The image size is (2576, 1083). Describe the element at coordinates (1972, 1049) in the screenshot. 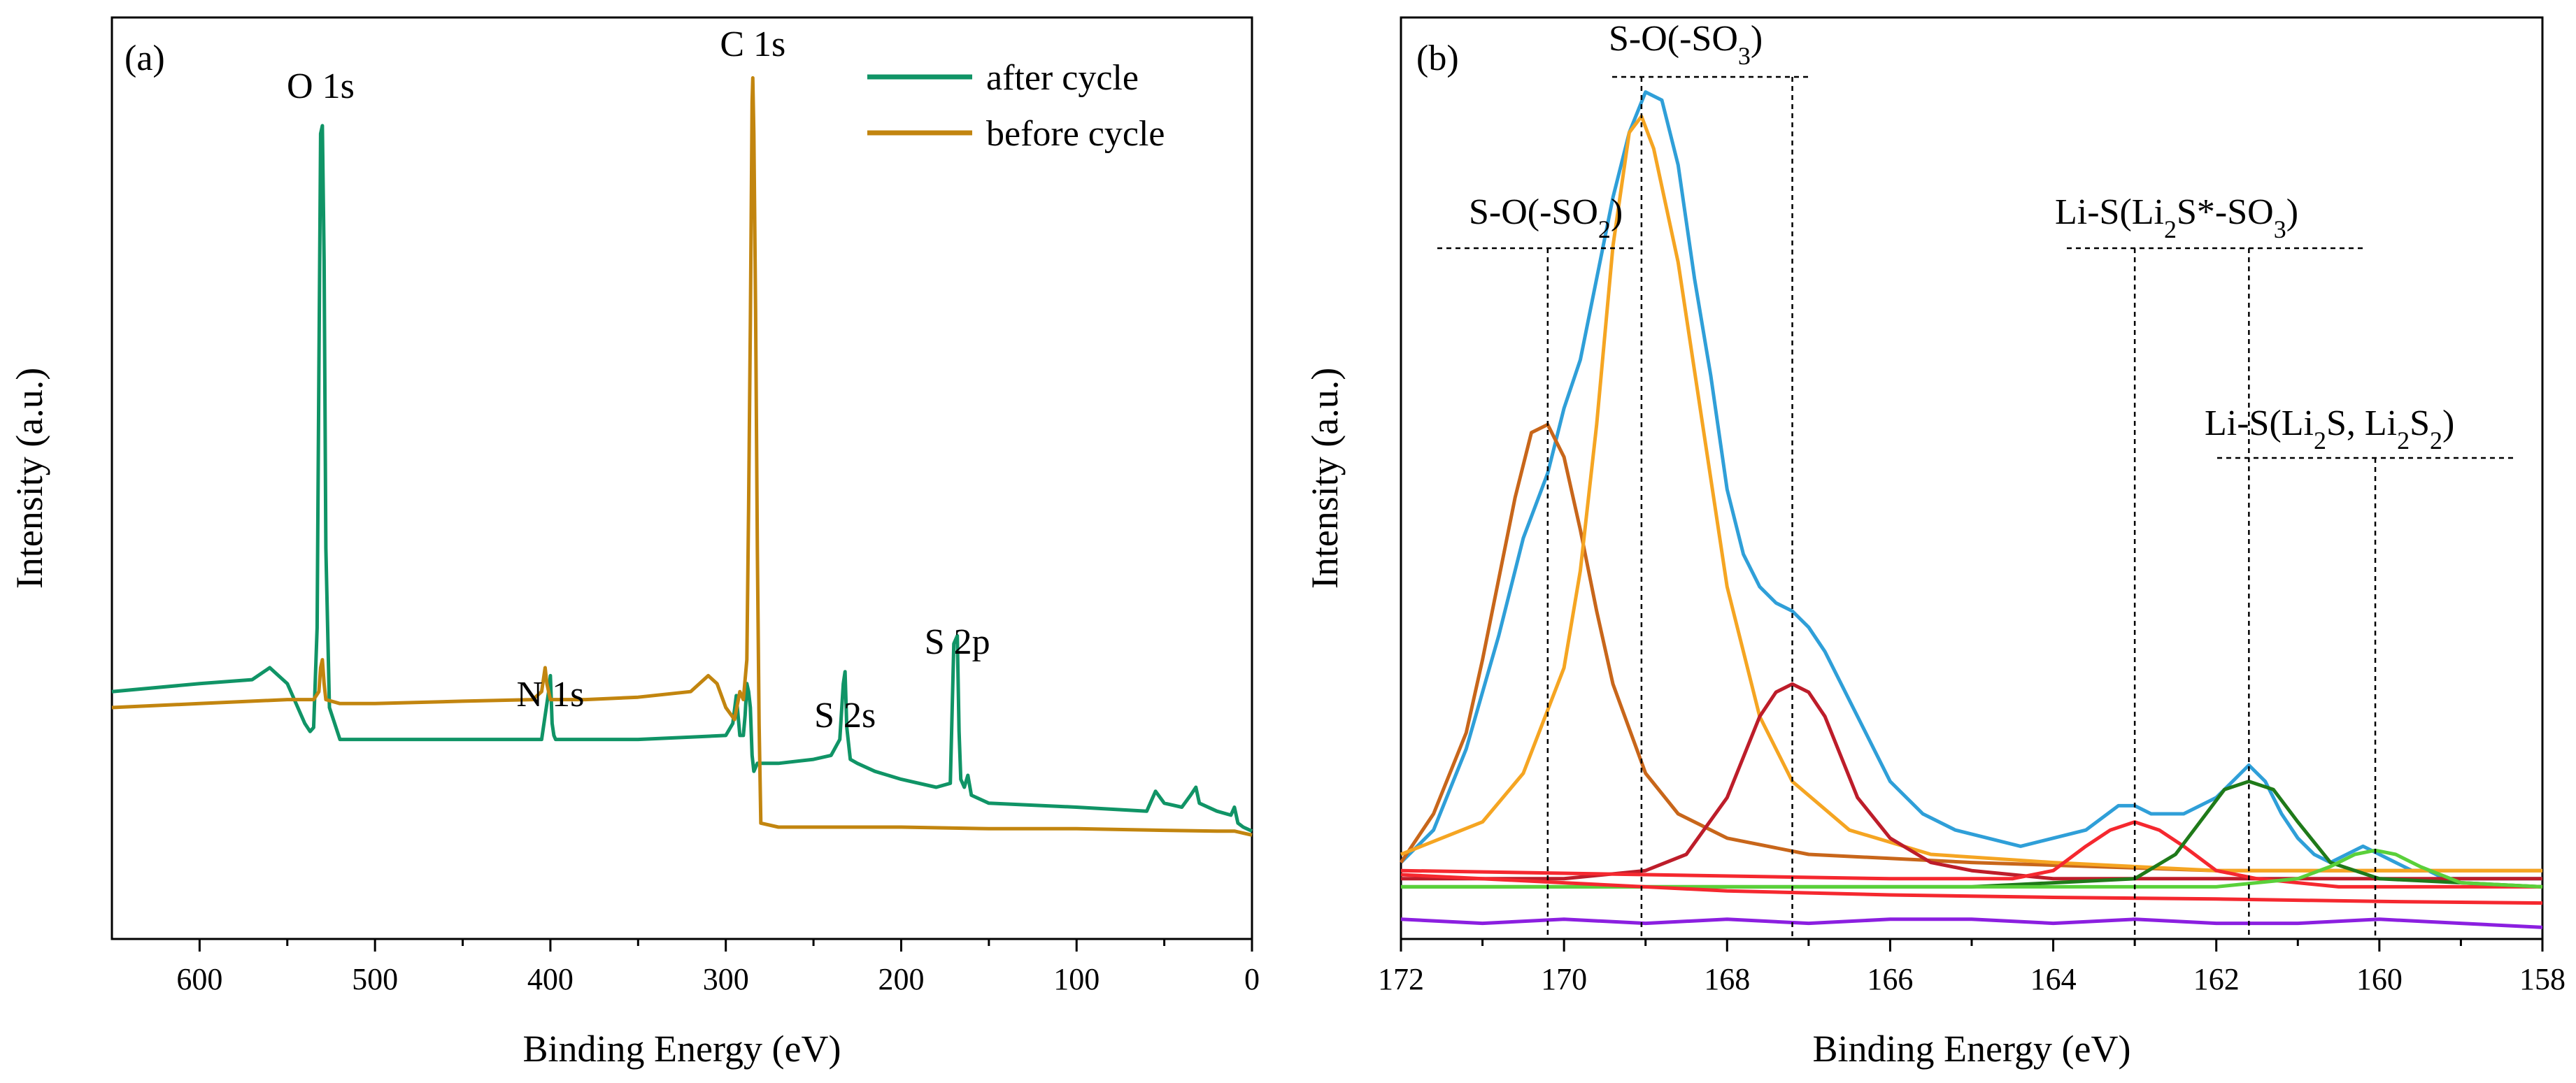

I see `panel-b-x-axis-title: Binding Energy (eV)` at that location.